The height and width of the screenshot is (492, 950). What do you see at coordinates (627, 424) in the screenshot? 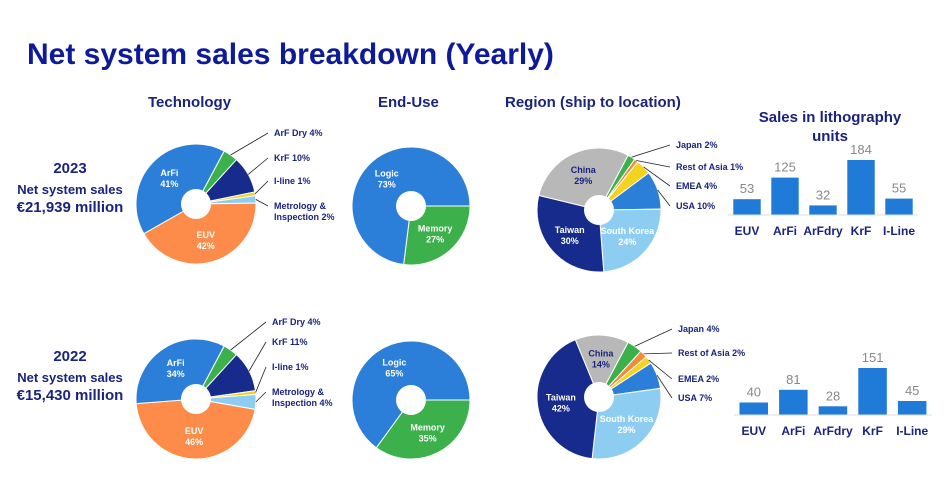
I see `pie-label-south-korea-2022: South Korea 29%` at bounding box center [627, 424].